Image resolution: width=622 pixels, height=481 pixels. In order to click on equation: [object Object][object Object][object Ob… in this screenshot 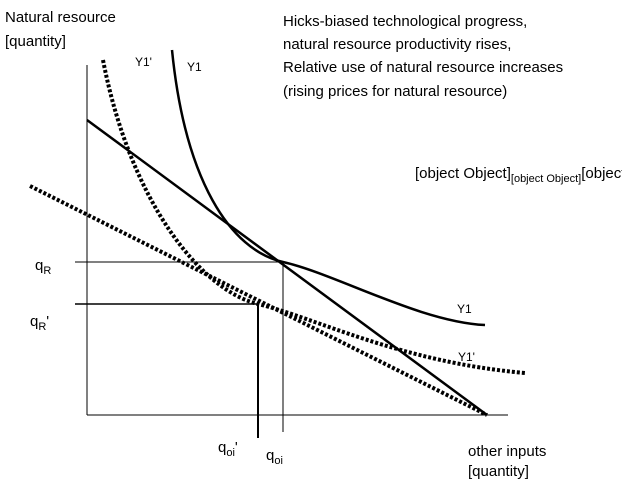, I will do `click(518, 175)`.